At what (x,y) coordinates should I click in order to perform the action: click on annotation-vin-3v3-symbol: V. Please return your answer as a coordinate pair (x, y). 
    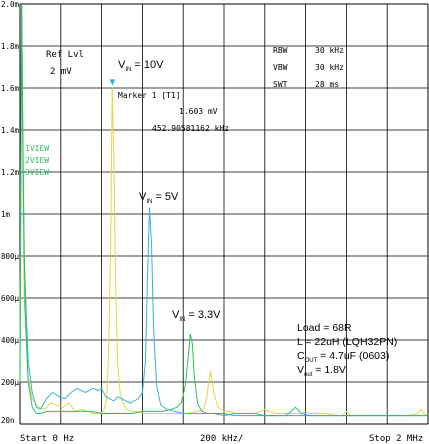
    Looking at the image, I should click on (176, 315).